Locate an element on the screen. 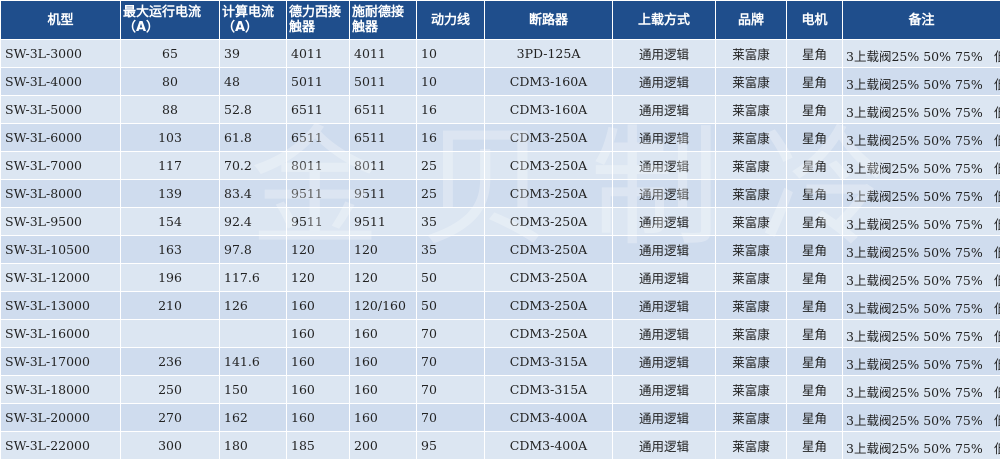  model-cell: SW-3L-22000 is located at coordinates (61, 446).